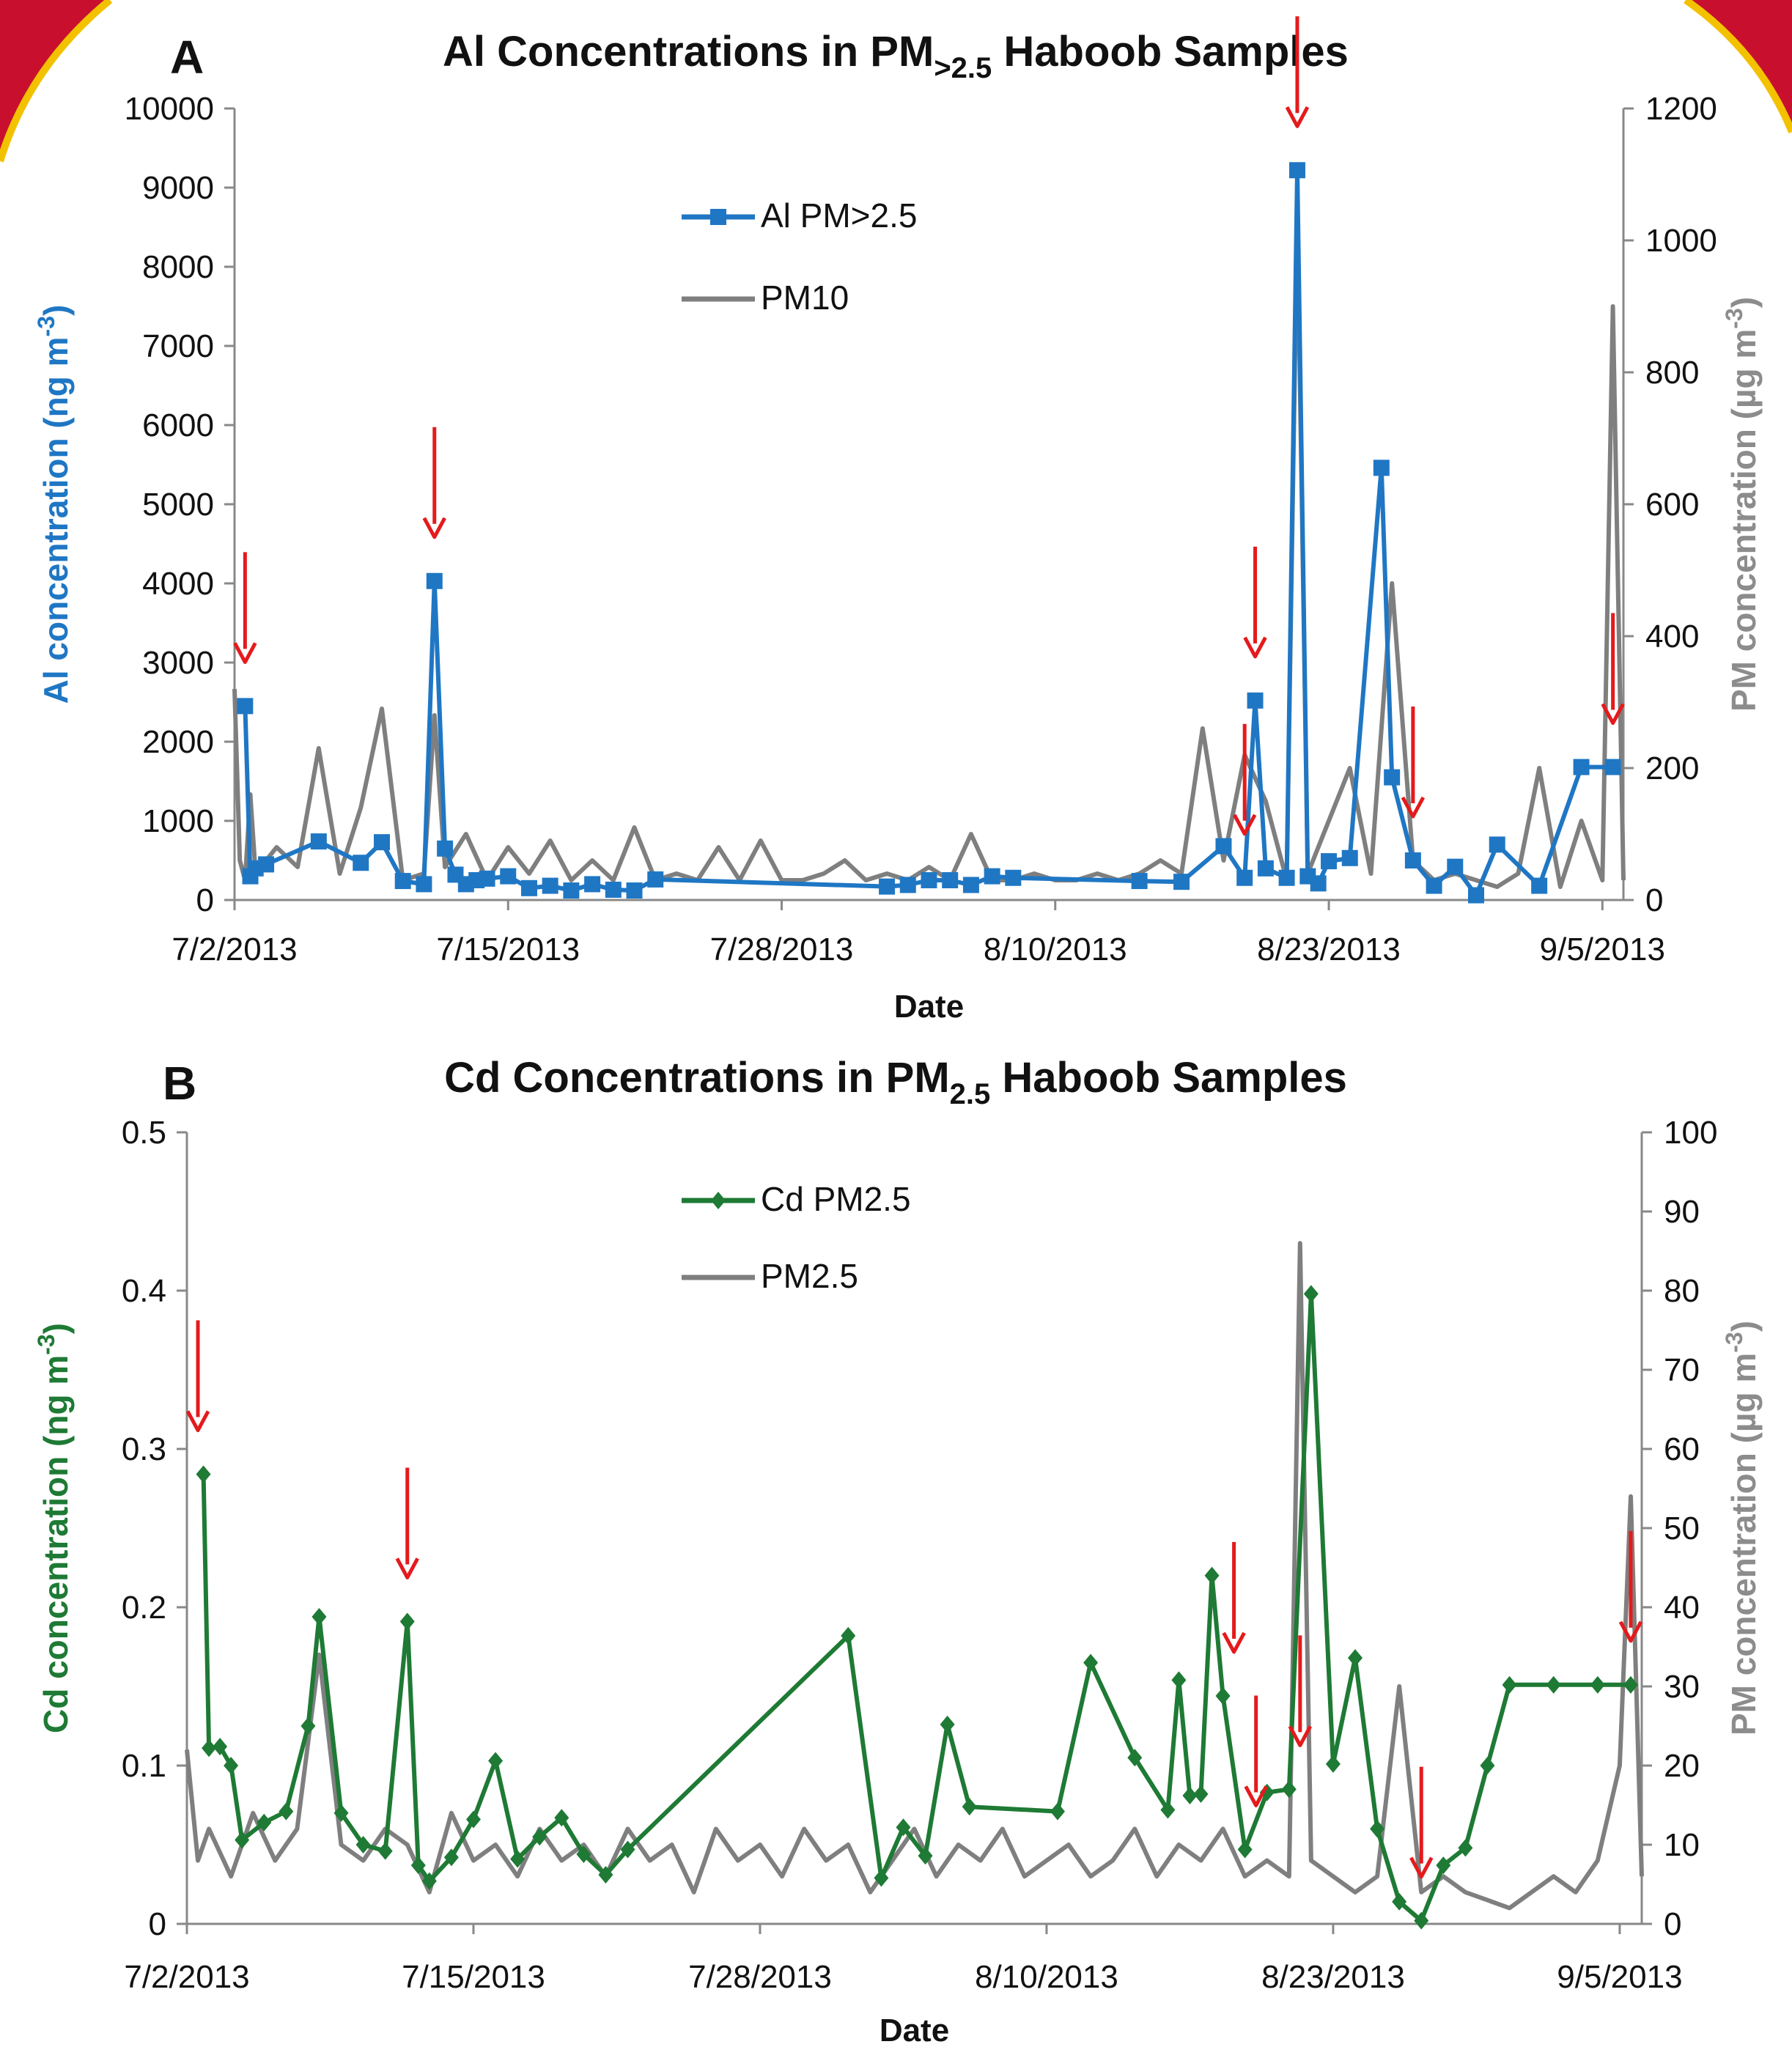  What do you see at coordinates (1682, 1291) in the screenshot?
I see `y2-tick-label: 80` at bounding box center [1682, 1291].